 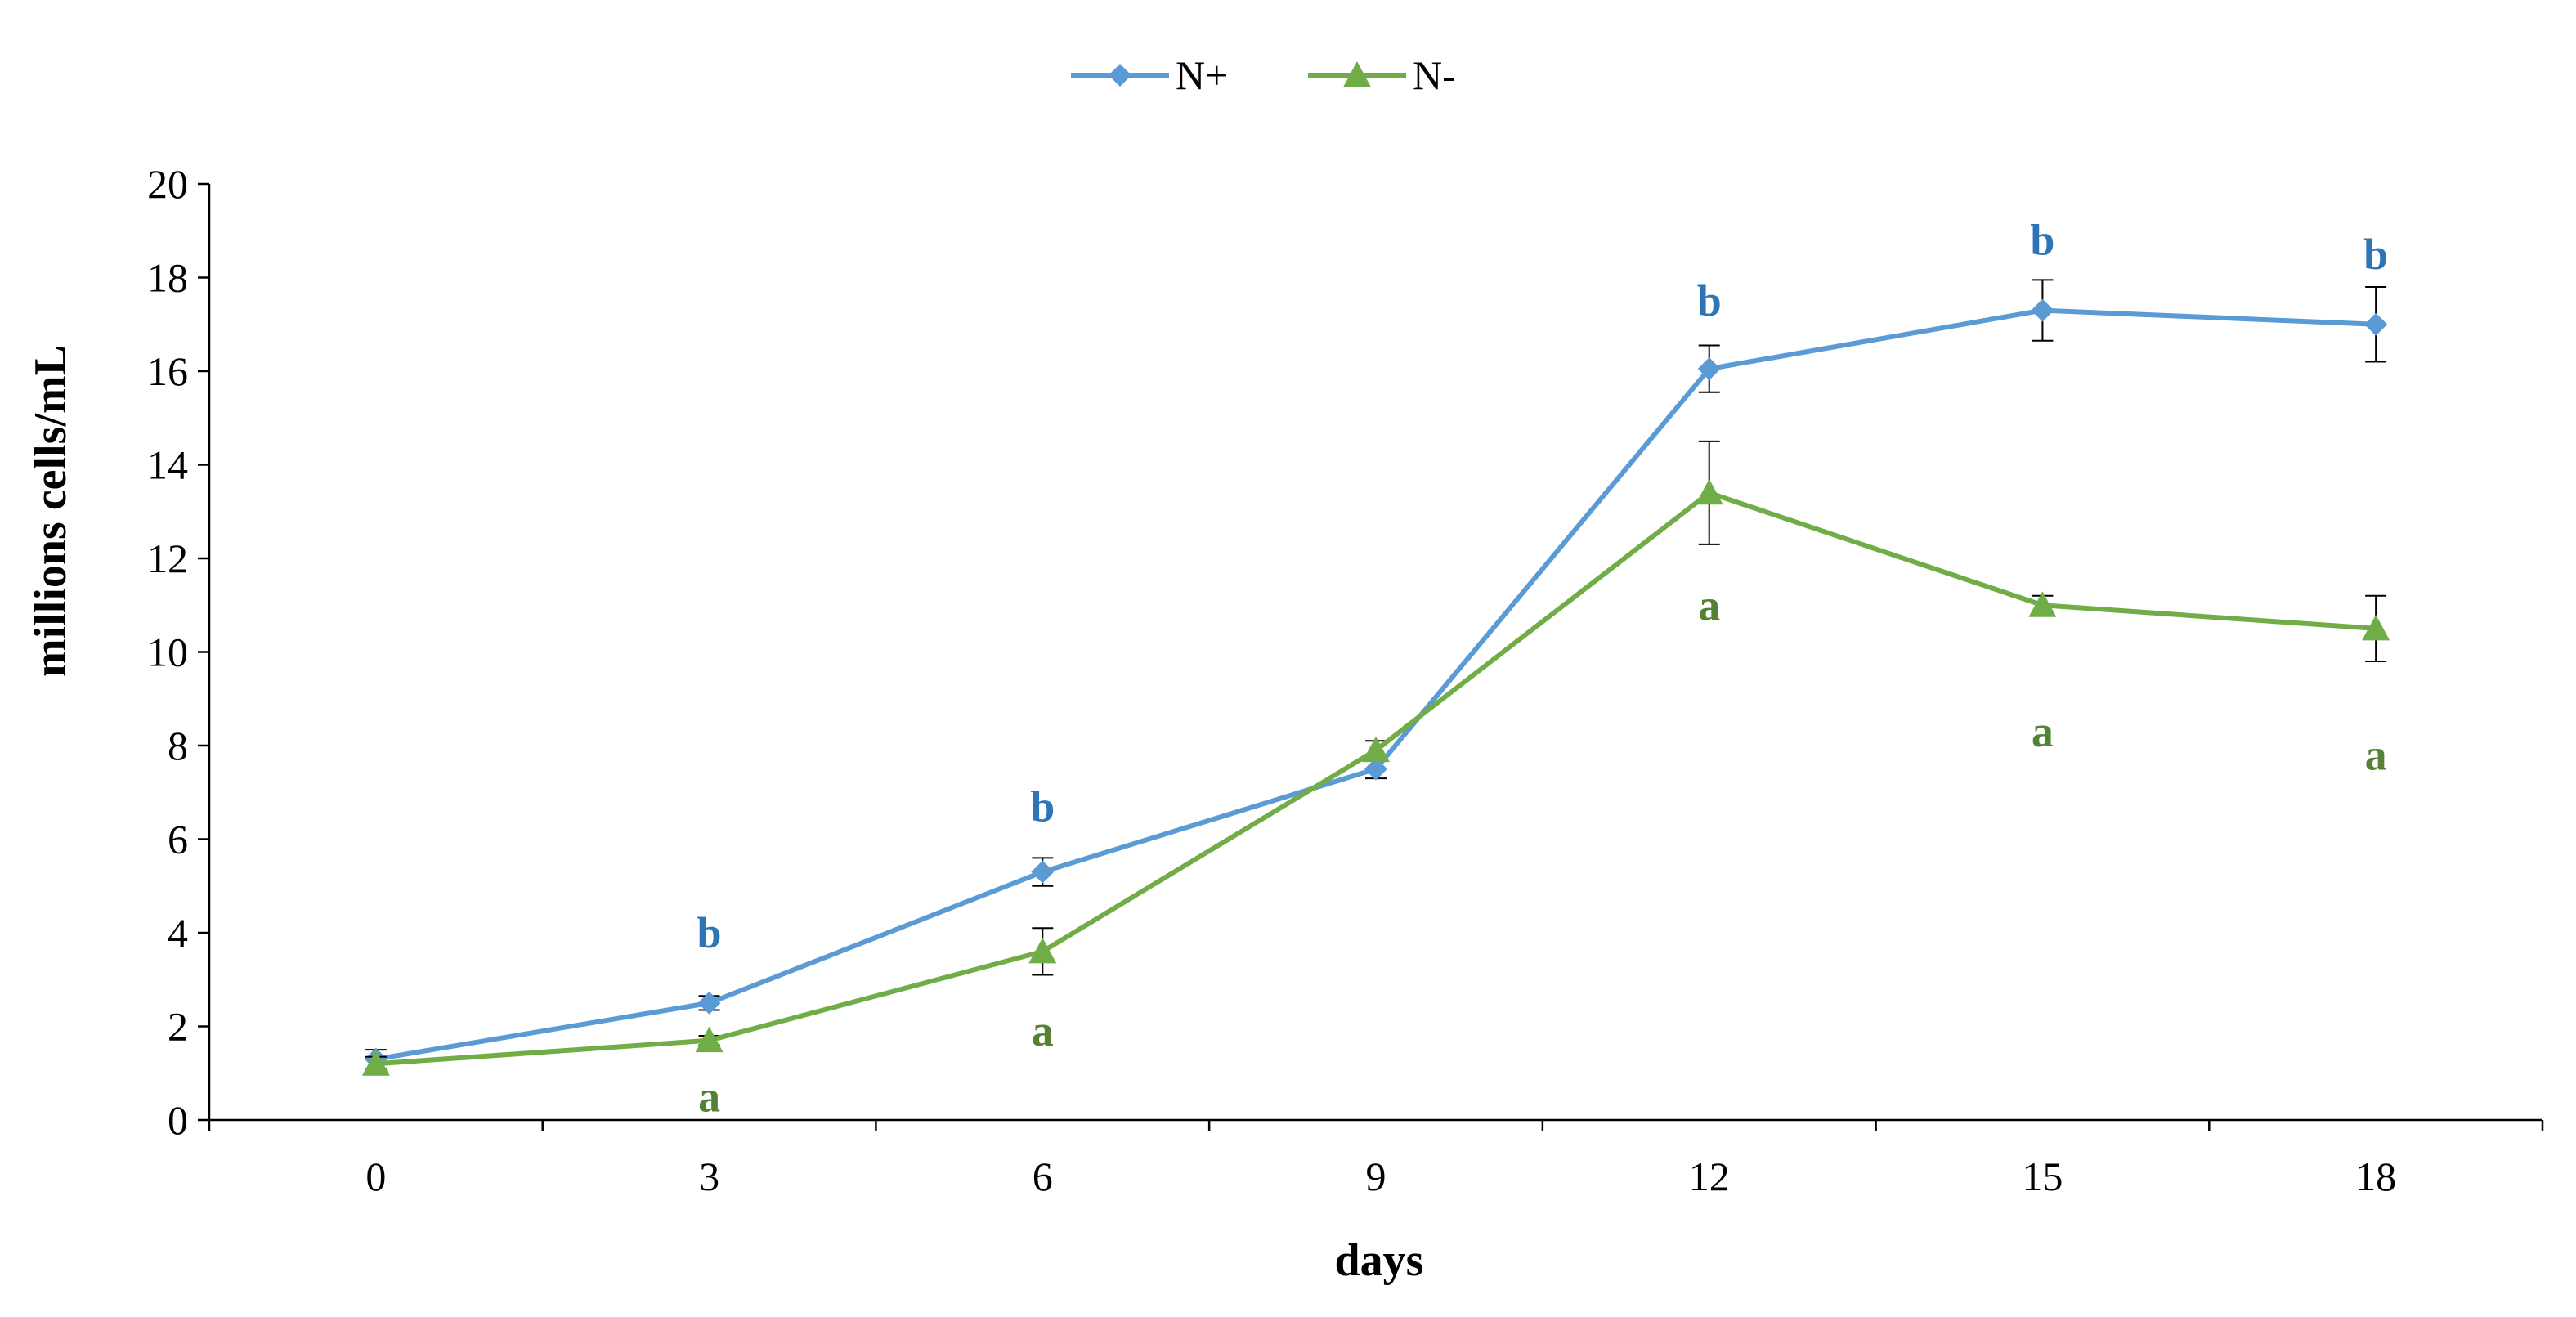 What do you see at coordinates (167, 371) in the screenshot?
I see `y-tick-label: 16` at bounding box center [167, 371].